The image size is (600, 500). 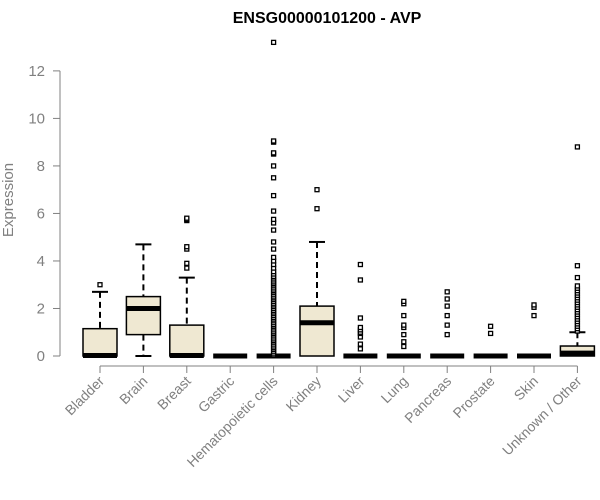 I want to click on box-liver, so click(x=360, y=310).